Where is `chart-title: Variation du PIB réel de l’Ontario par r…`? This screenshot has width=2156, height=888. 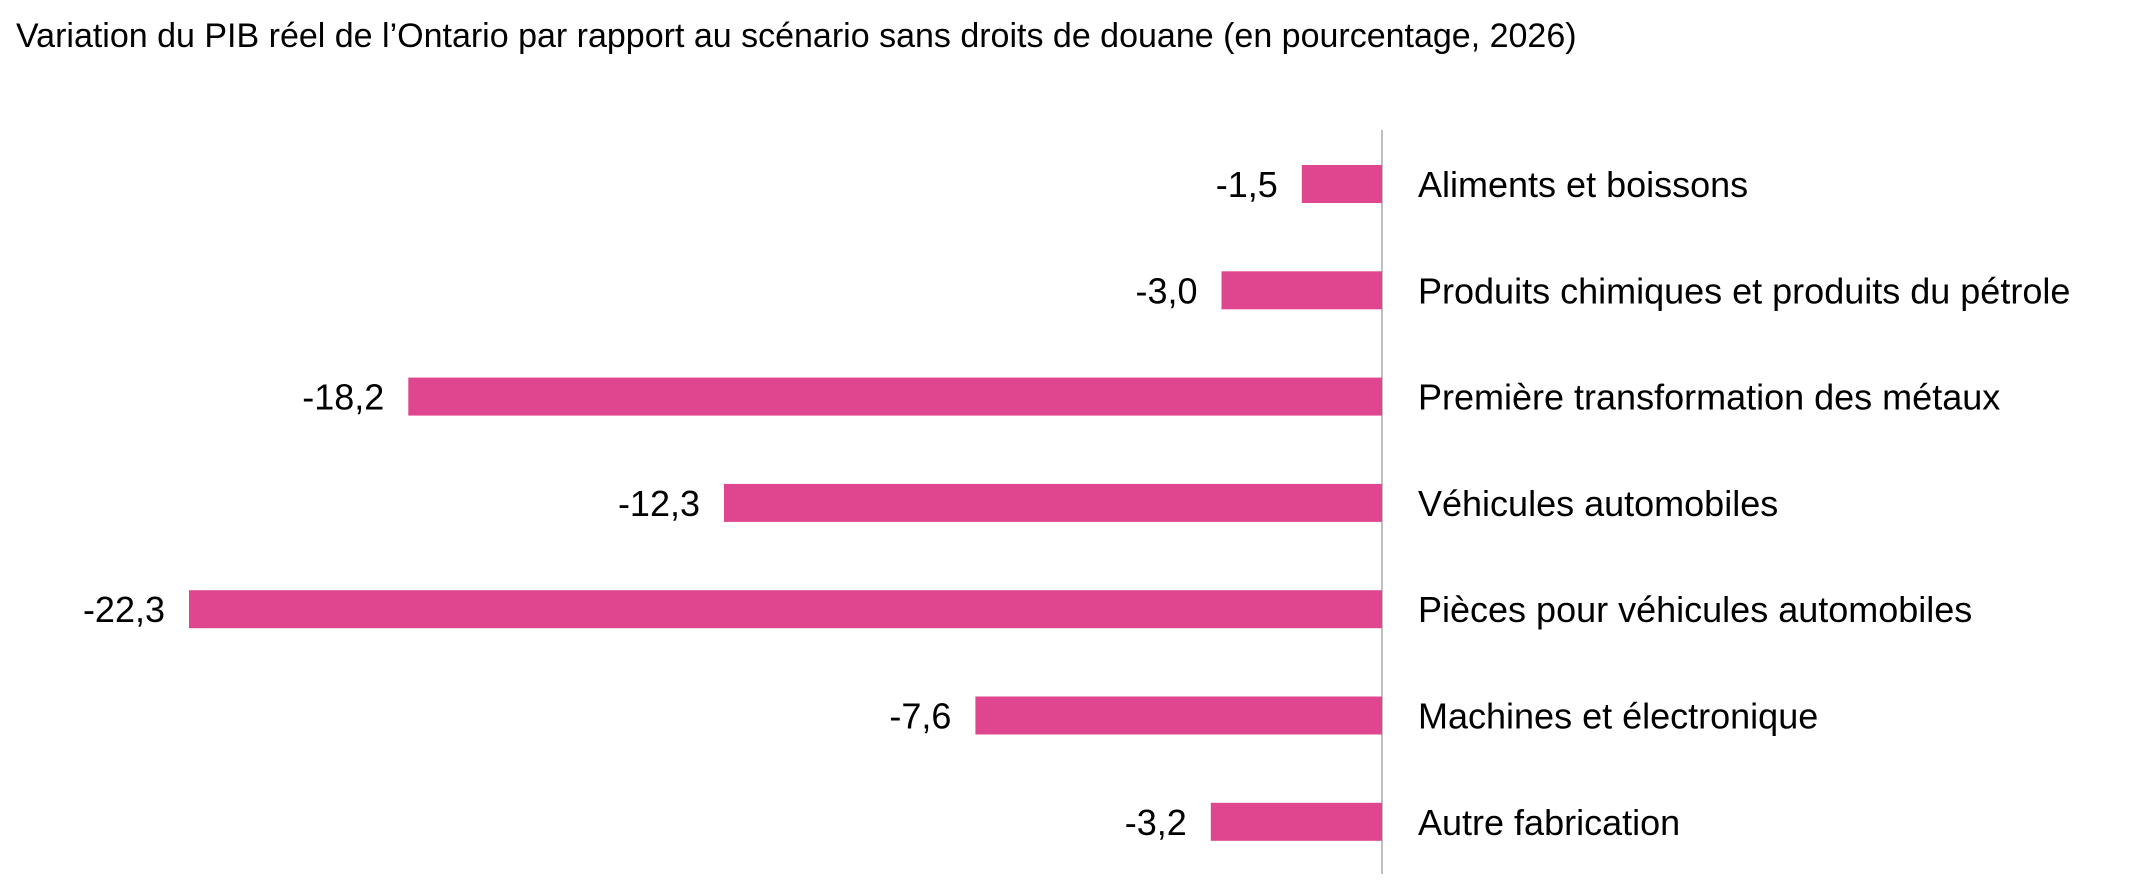
chart-title: Variation du PIB réel de l’Ontario par r… is located at coordinates (796, 36).